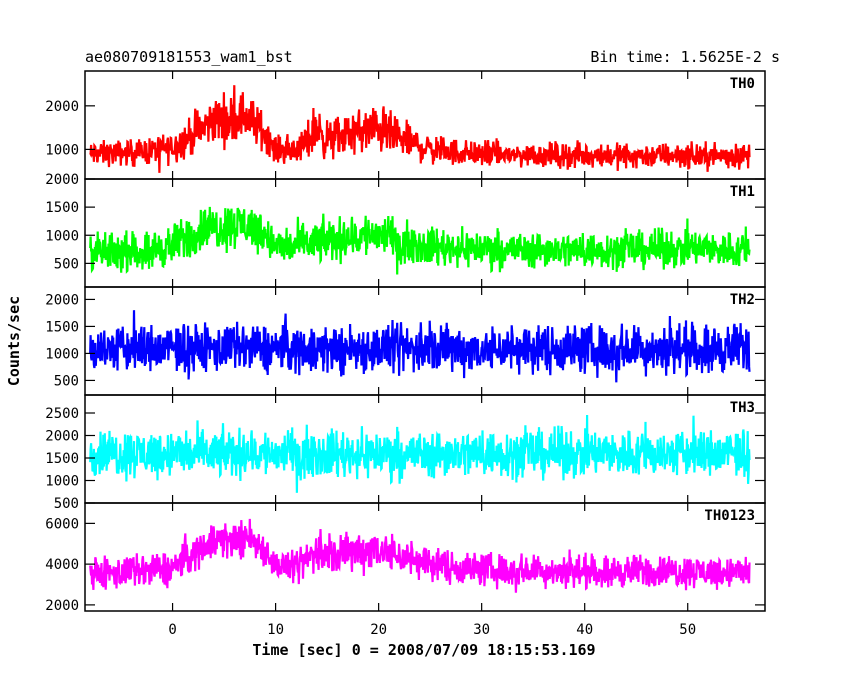 This screenshot has width=850, height=680. What do you see at coordinates (62, 524) in the screenshot?
I see `y-tick-label: 6000` at bounding box center [62, 524].